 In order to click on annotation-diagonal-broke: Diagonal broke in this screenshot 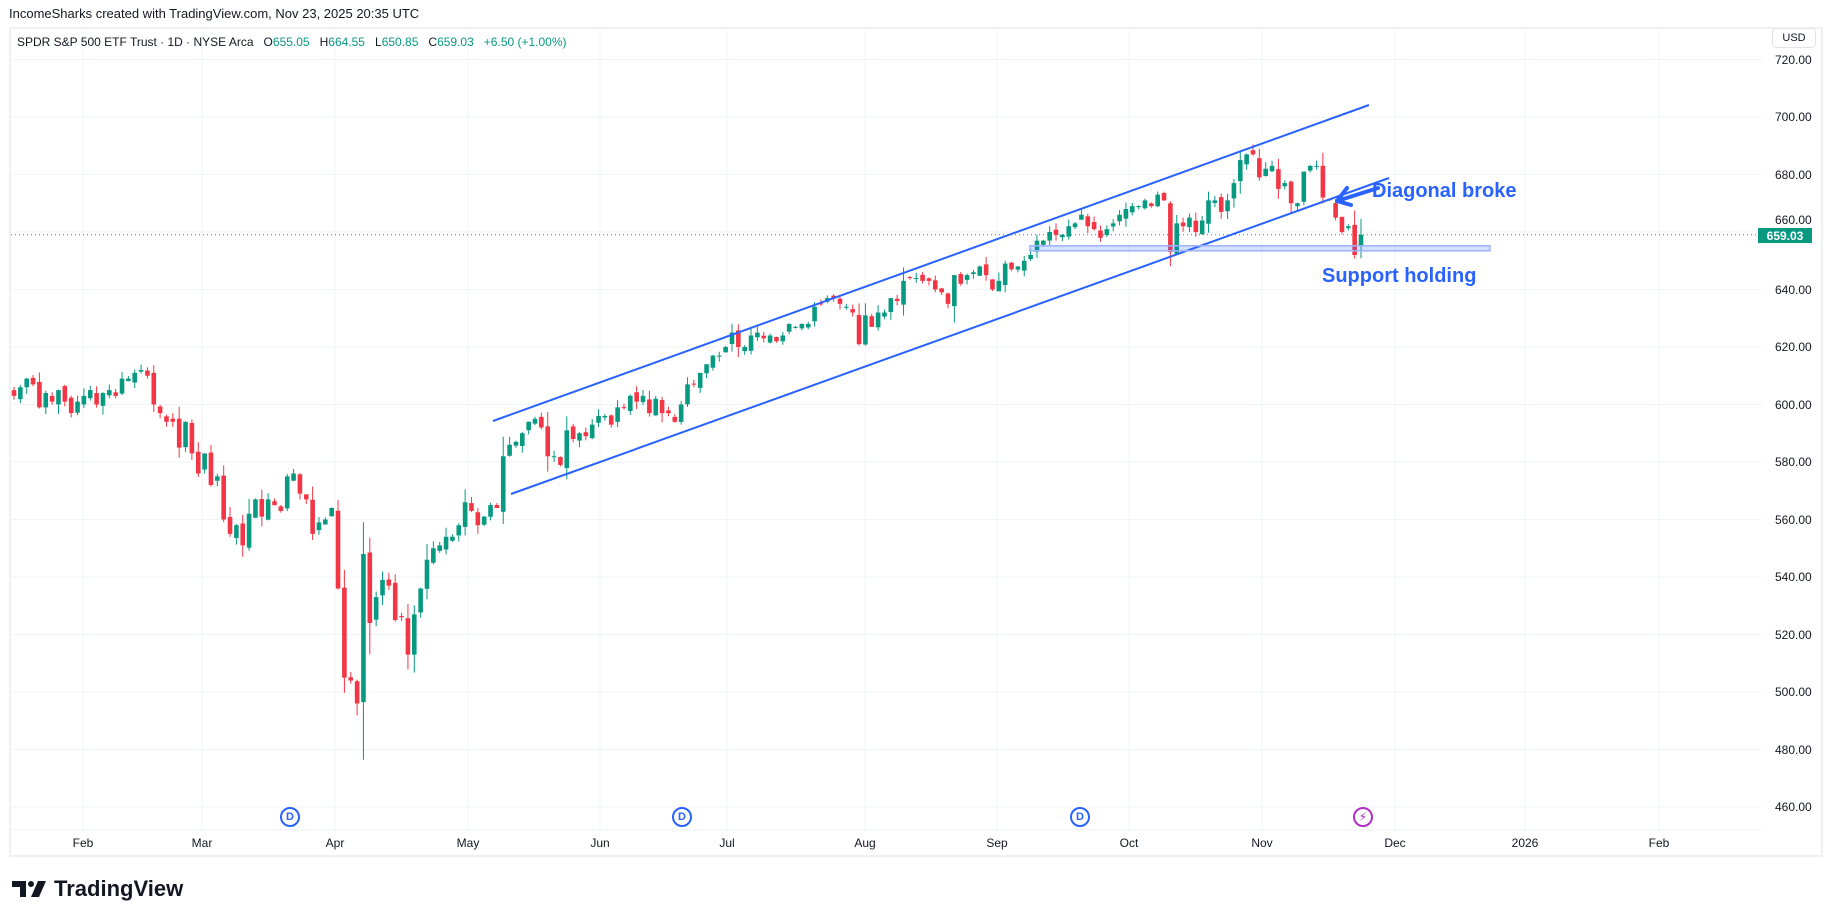, I will do `click(1444, 191)`.